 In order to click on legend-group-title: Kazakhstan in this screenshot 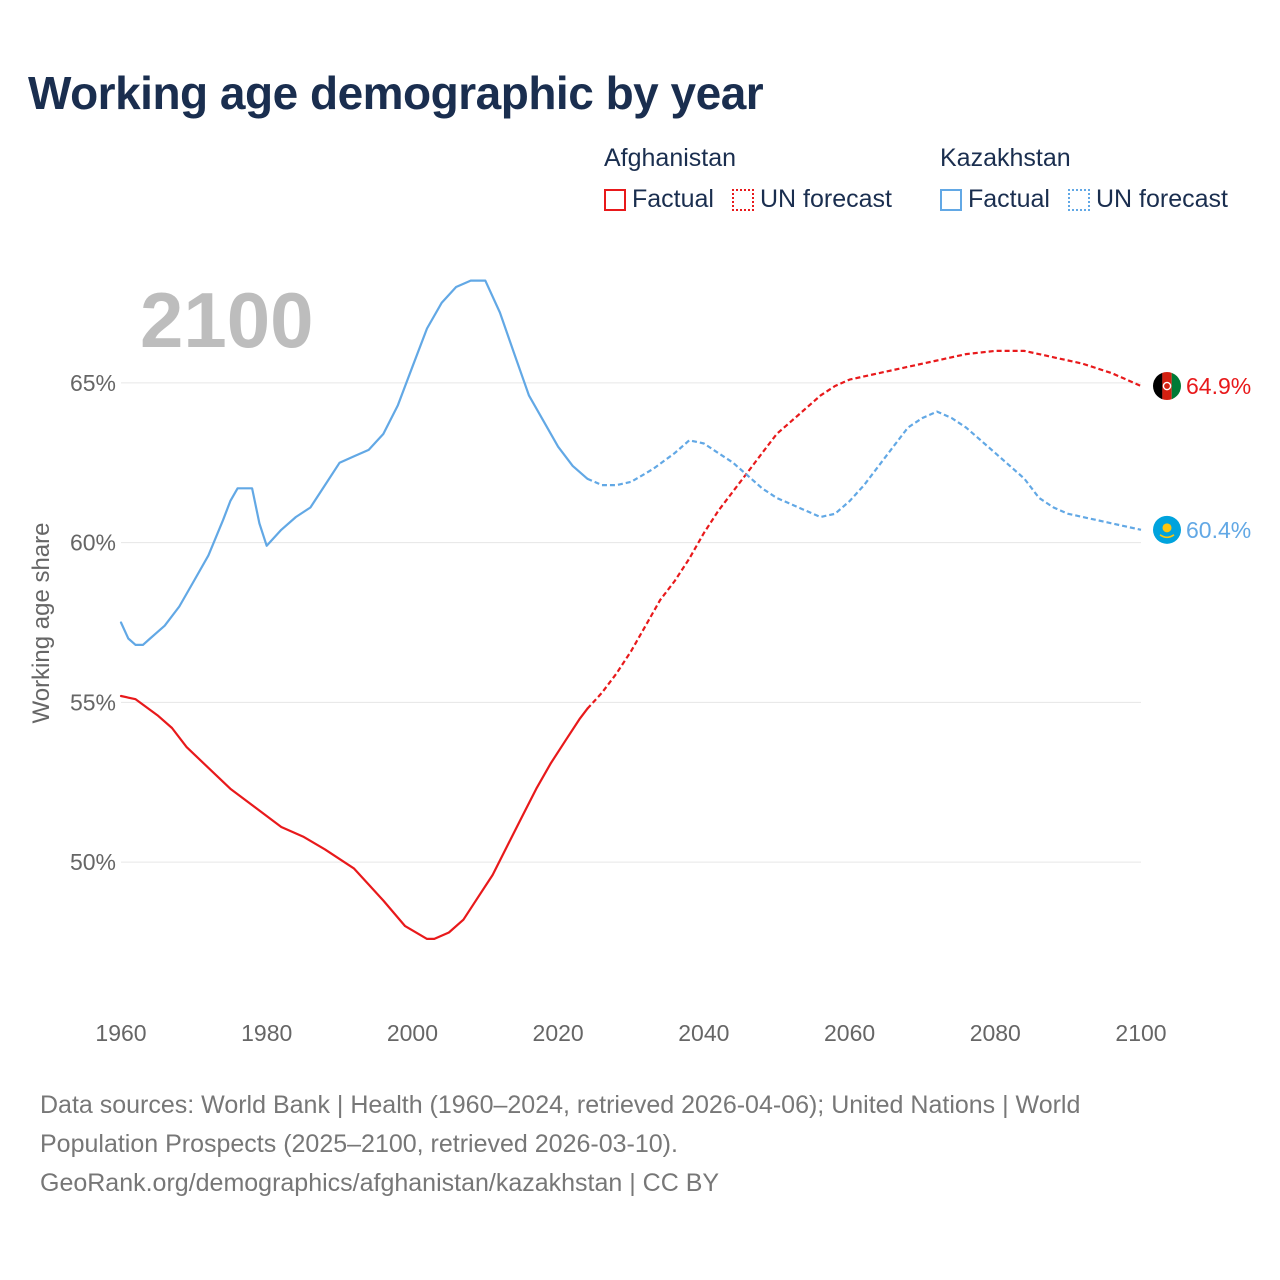, I will do `click(1005, 158)`.